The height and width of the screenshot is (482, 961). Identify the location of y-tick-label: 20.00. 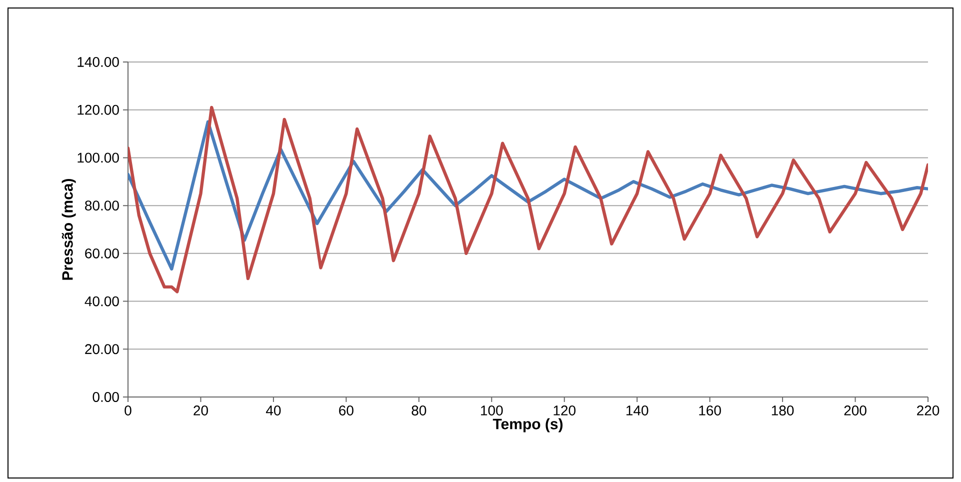
(102, 349).